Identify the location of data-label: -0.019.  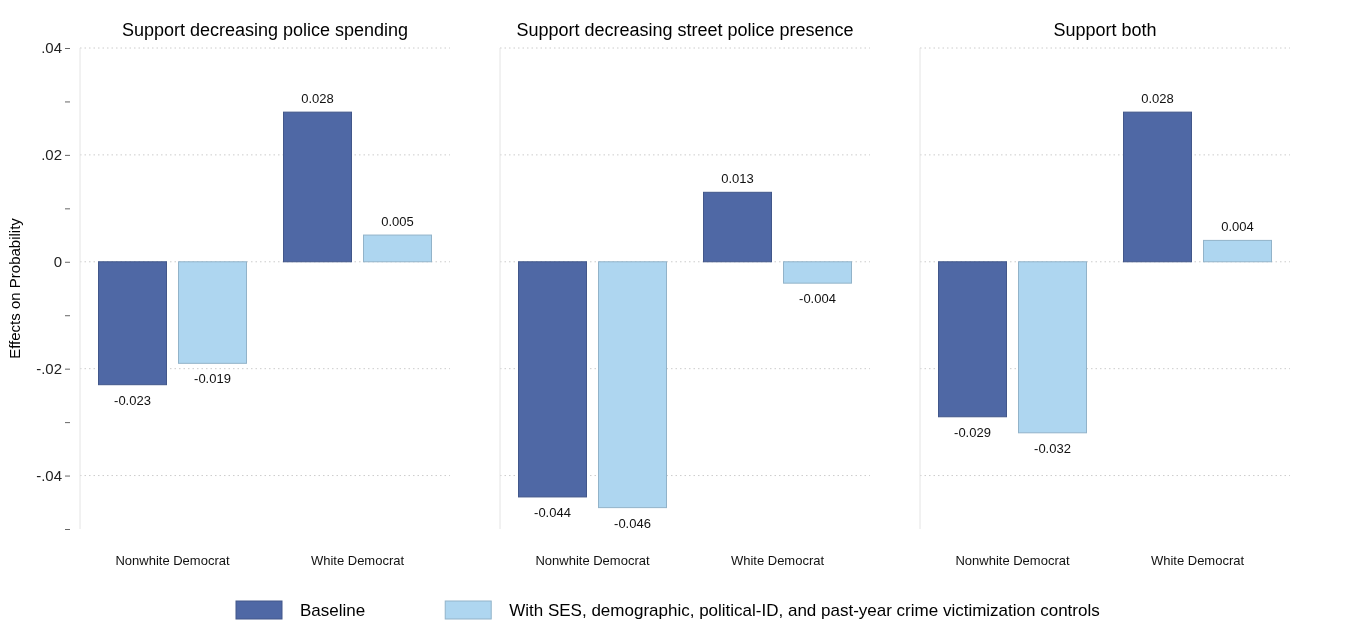
(212, 379).